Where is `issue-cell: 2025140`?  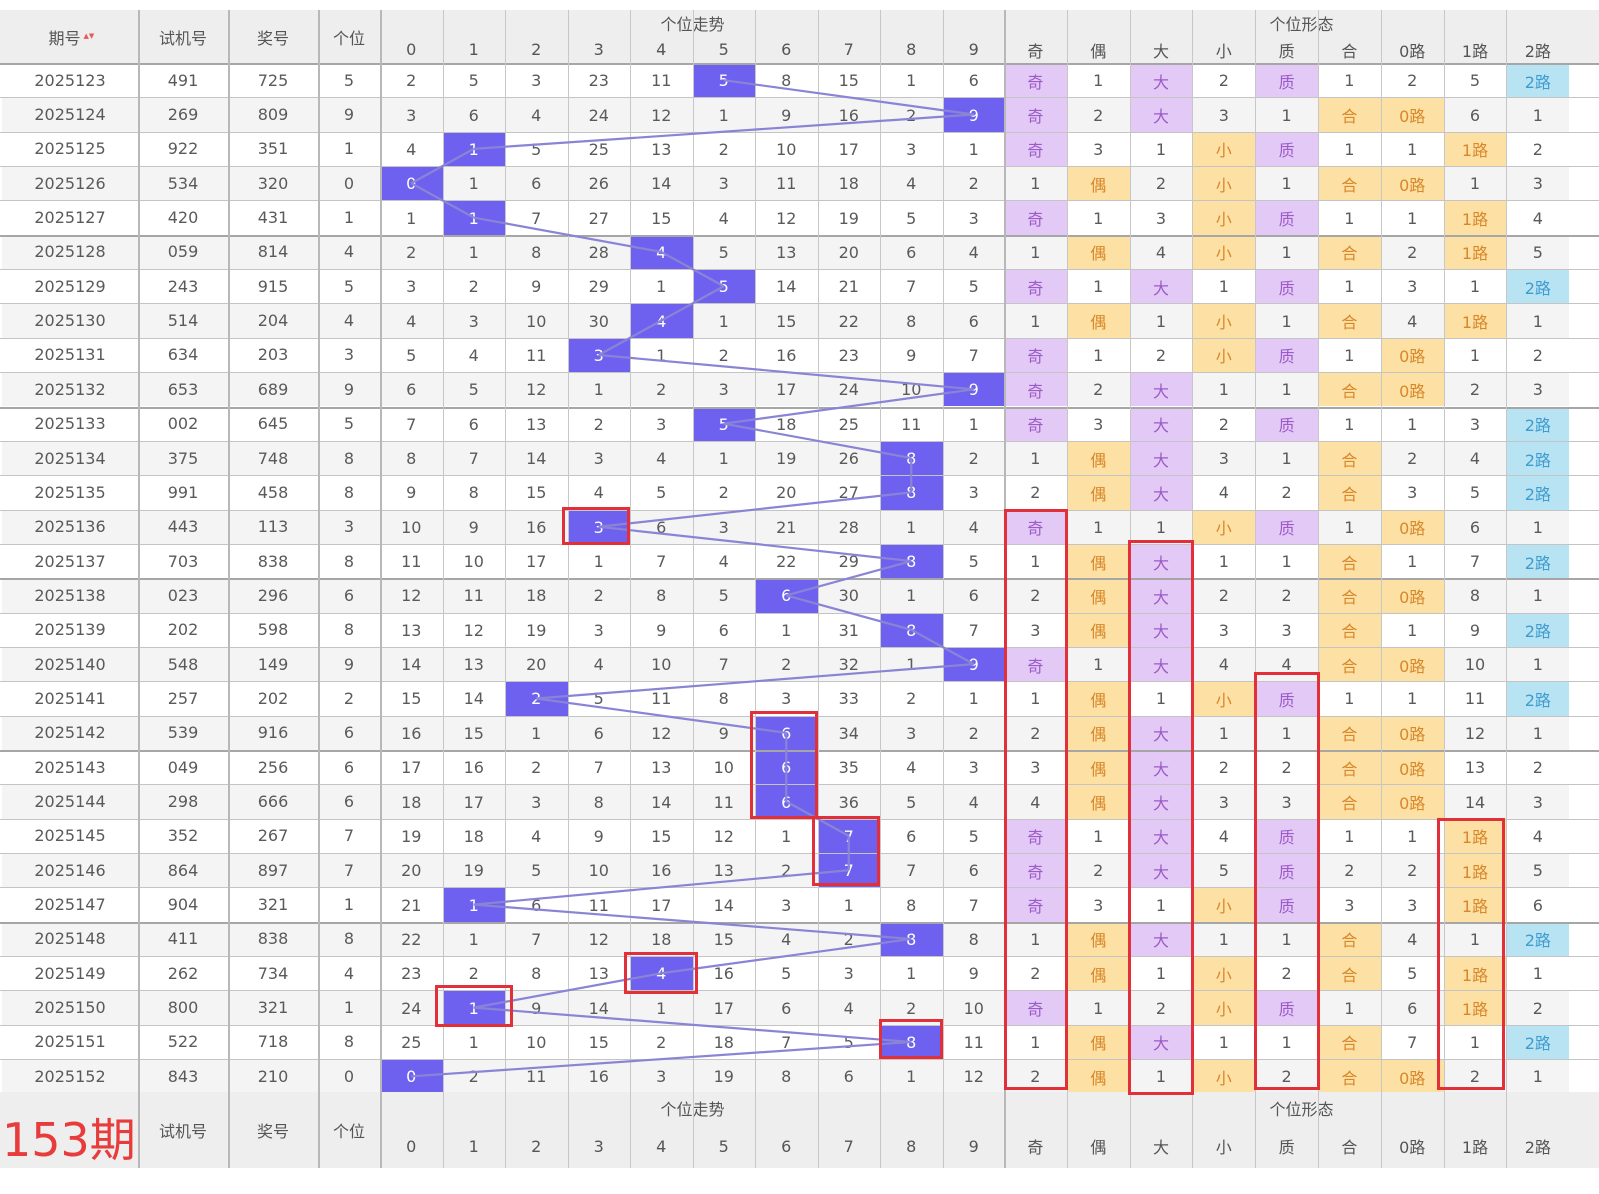 issue-cell: 2025140 is located at coordinates (70, 664).